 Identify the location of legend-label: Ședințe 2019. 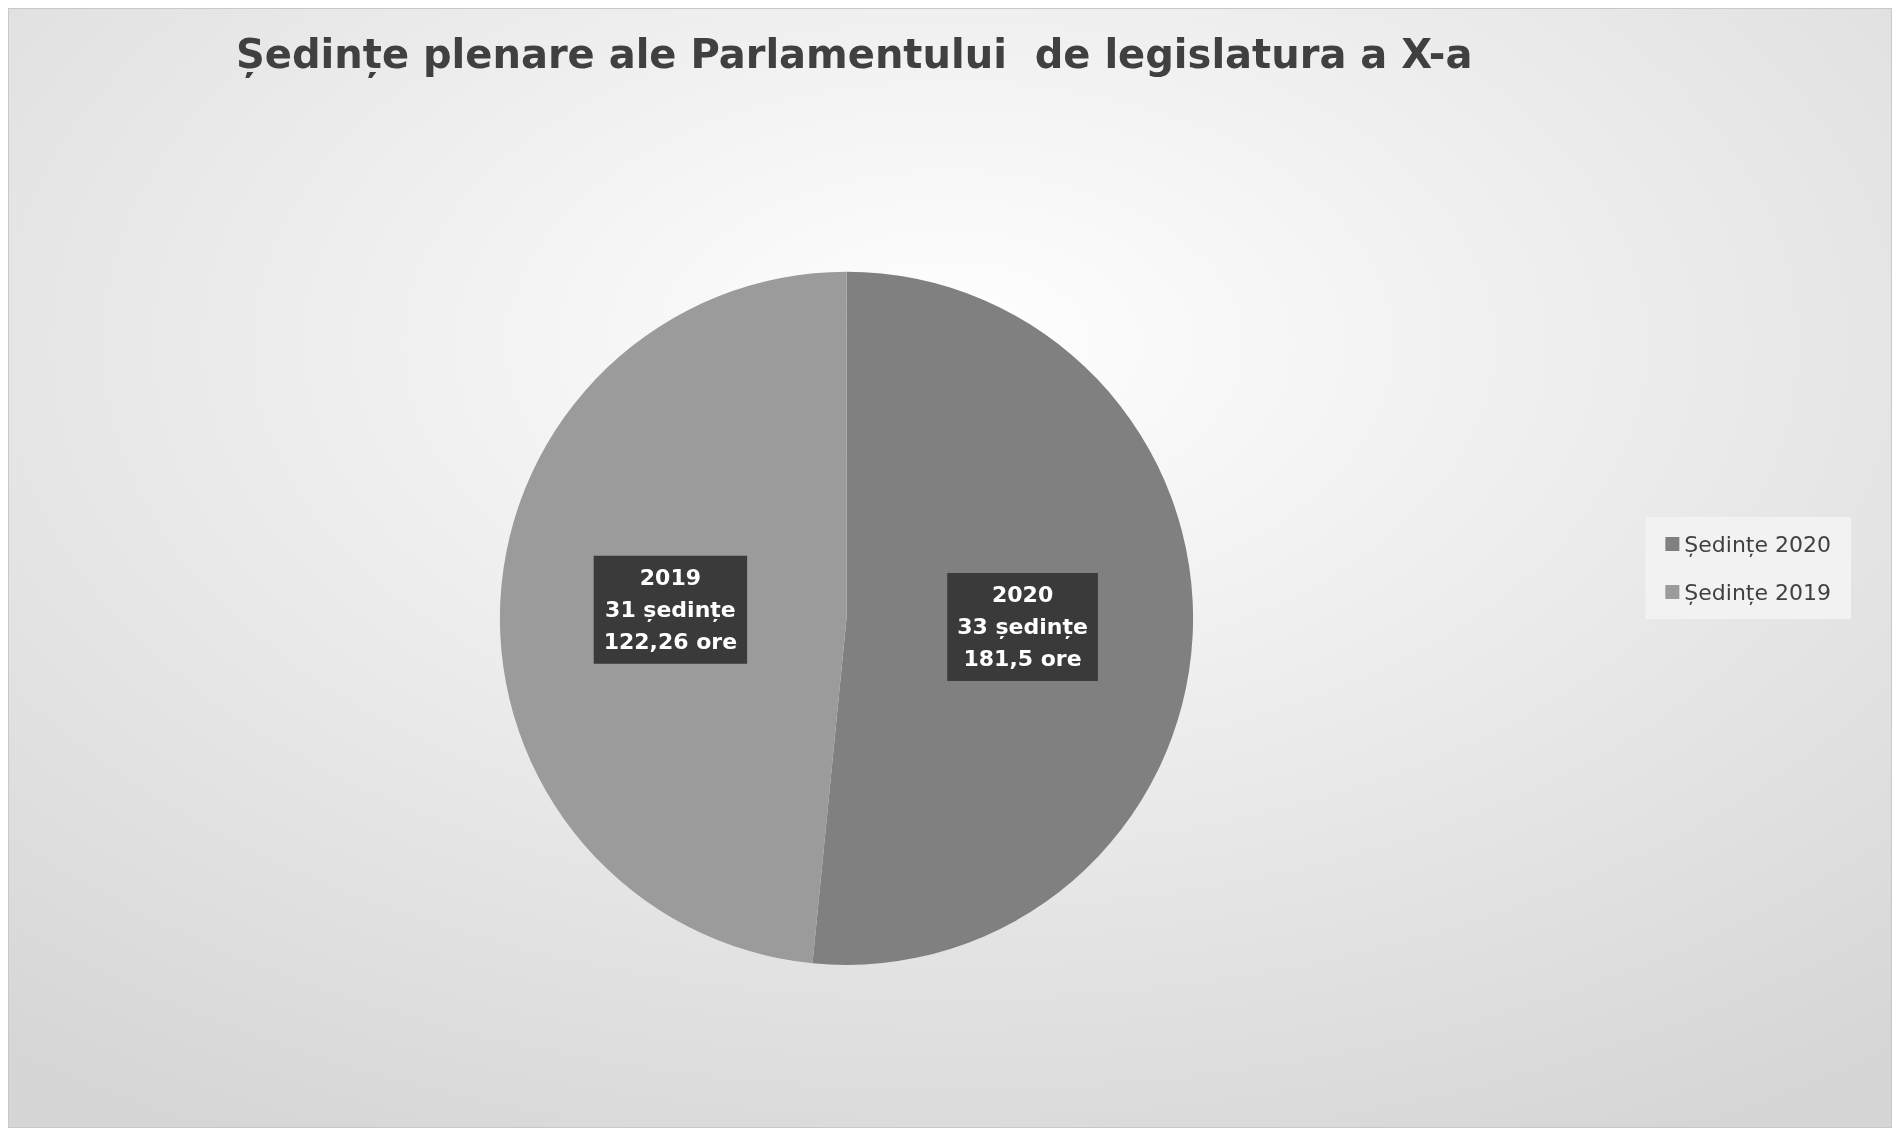
(1758, 592).